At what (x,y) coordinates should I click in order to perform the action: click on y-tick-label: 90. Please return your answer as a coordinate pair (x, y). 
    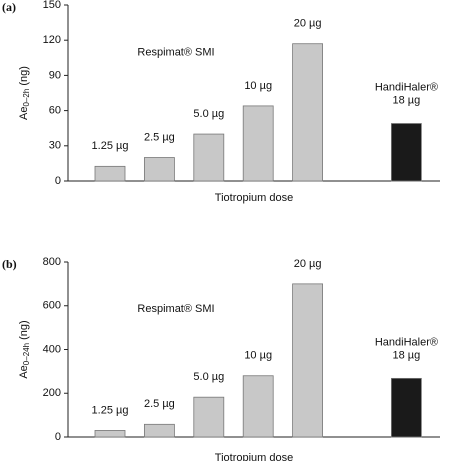
    Looking at the image, I should click on (55, 75).